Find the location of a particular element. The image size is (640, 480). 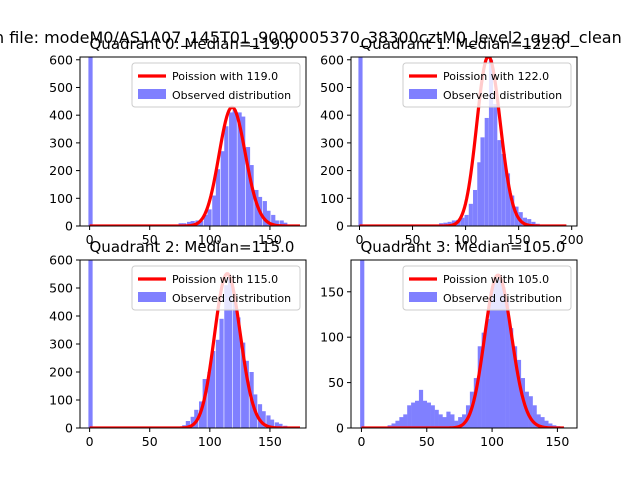

legend-label-poisson: Poission with 122.0 is located at coordinates (496, 76).